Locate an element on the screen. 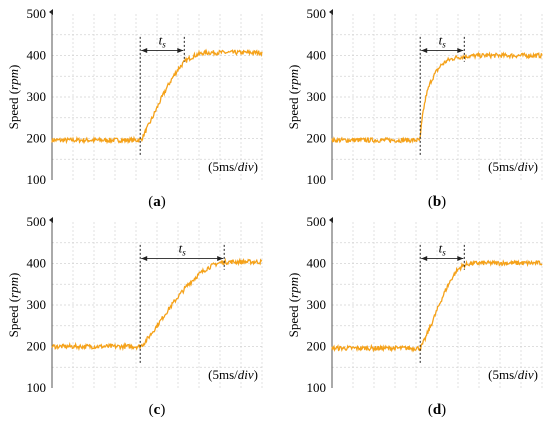 This screenshot has width=550, height=427. caption-letter: c is located at coordinates (157, 410).